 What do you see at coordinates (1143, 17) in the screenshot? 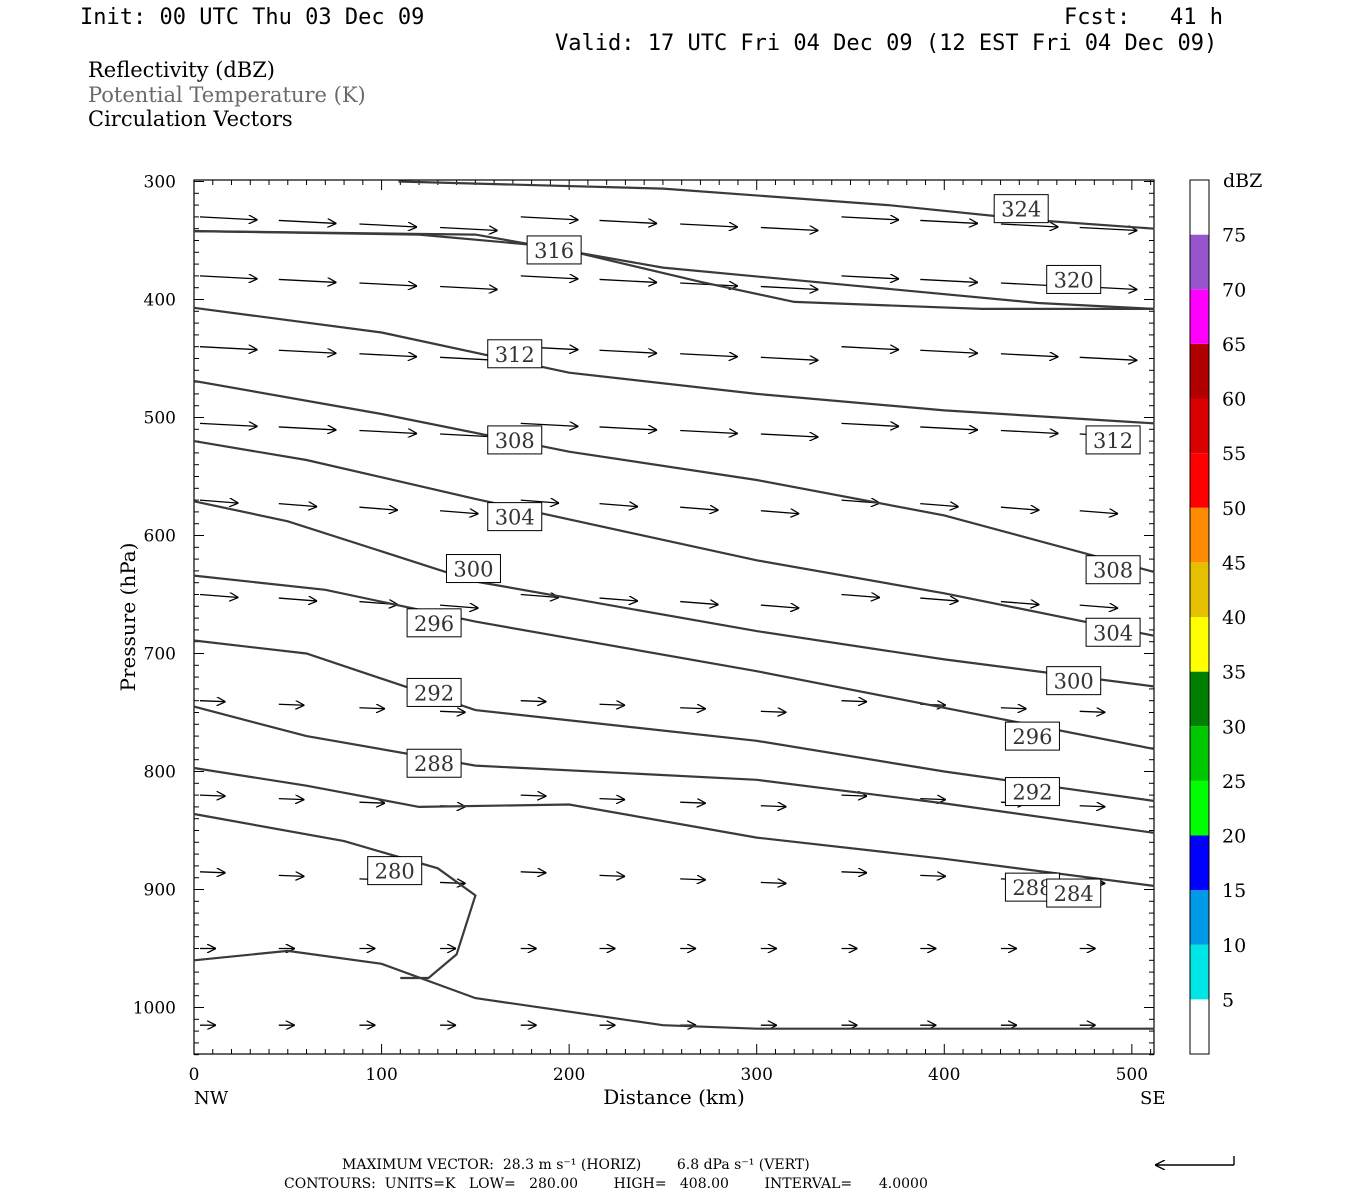
I see `forecast-hour: Fcst: 41 h` at bounding box center [1143, 17].